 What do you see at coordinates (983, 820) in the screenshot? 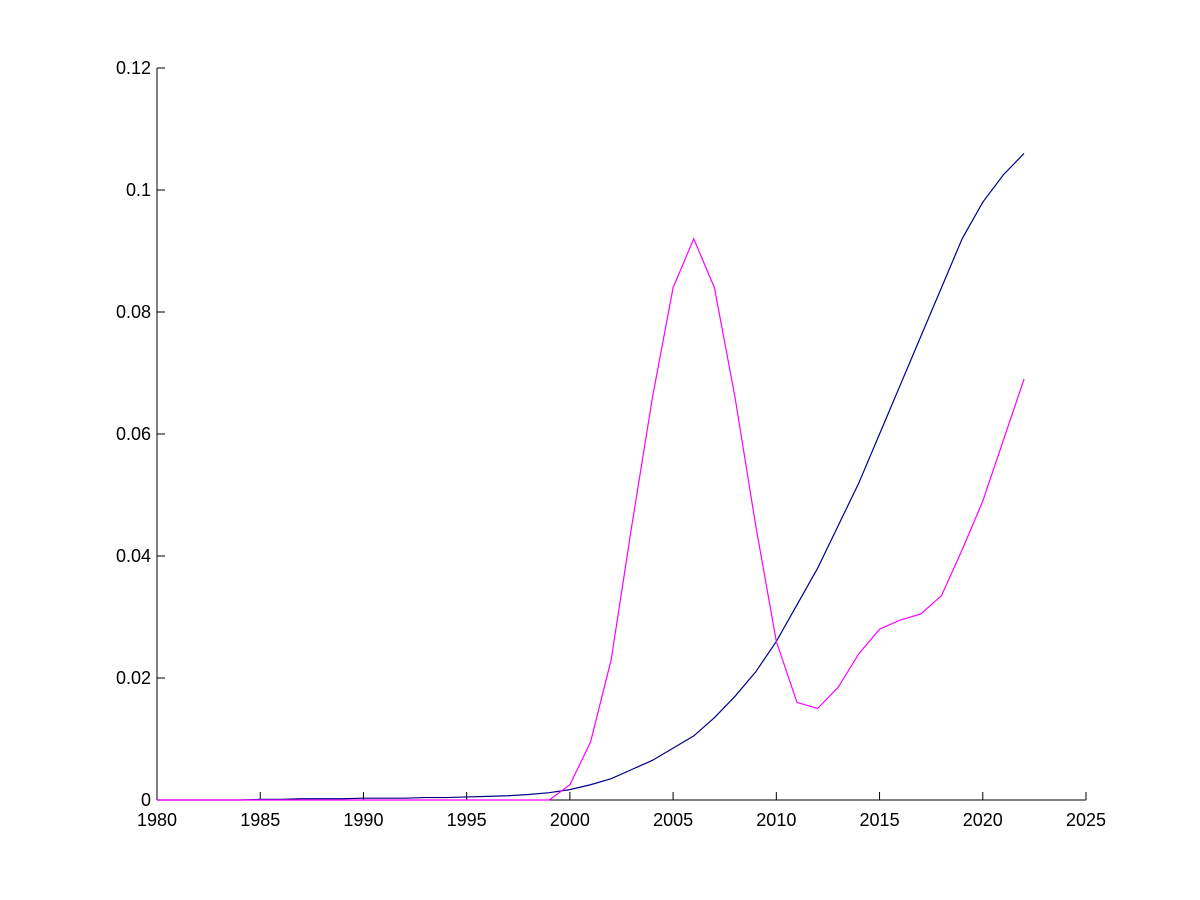
I see `x-tick-label: 2020` at bounding box center [983, 820].